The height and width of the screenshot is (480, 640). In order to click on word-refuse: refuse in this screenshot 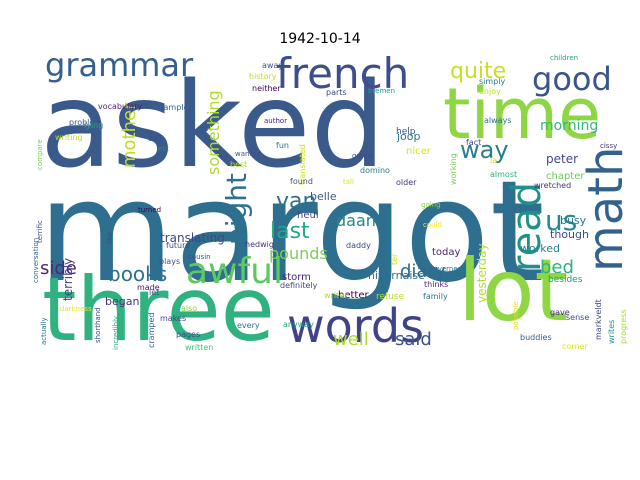, I will do `click(390, 297)`.